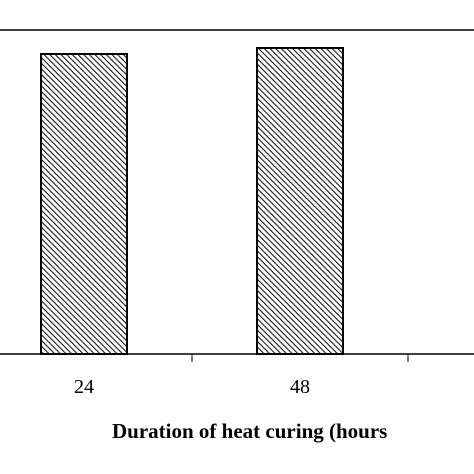  Describe the element at coordinates (249, 431) in the screenshot. I see `x-axis-title: Duration of heat curing (hours` at that location.